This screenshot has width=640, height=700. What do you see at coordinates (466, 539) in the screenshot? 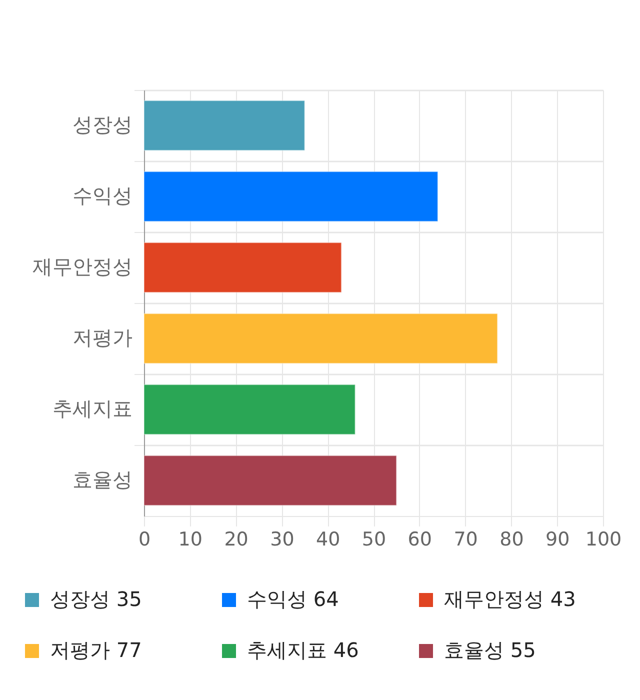
I see `x-tick-label: 70` at bounding box center [466, 539].